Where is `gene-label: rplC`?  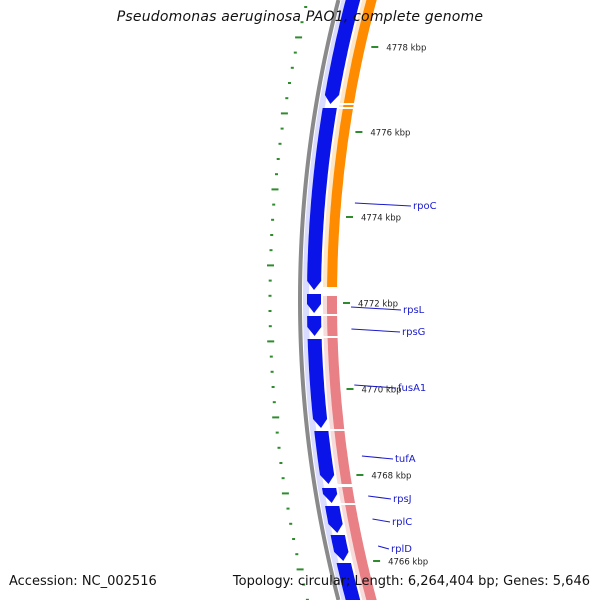
gene-label: rplC is located at coordinates (402, 522).